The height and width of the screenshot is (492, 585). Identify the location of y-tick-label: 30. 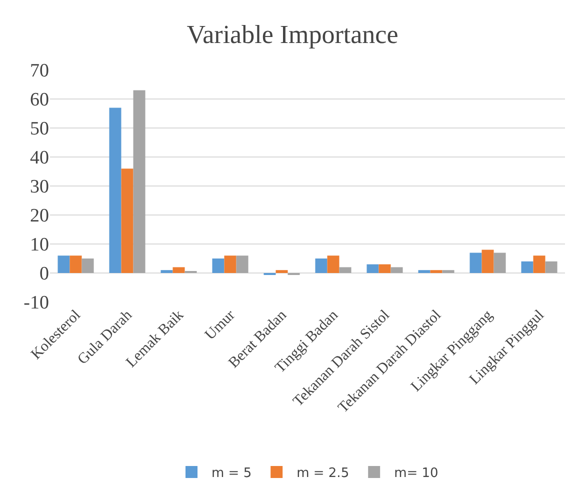
(39, 187).